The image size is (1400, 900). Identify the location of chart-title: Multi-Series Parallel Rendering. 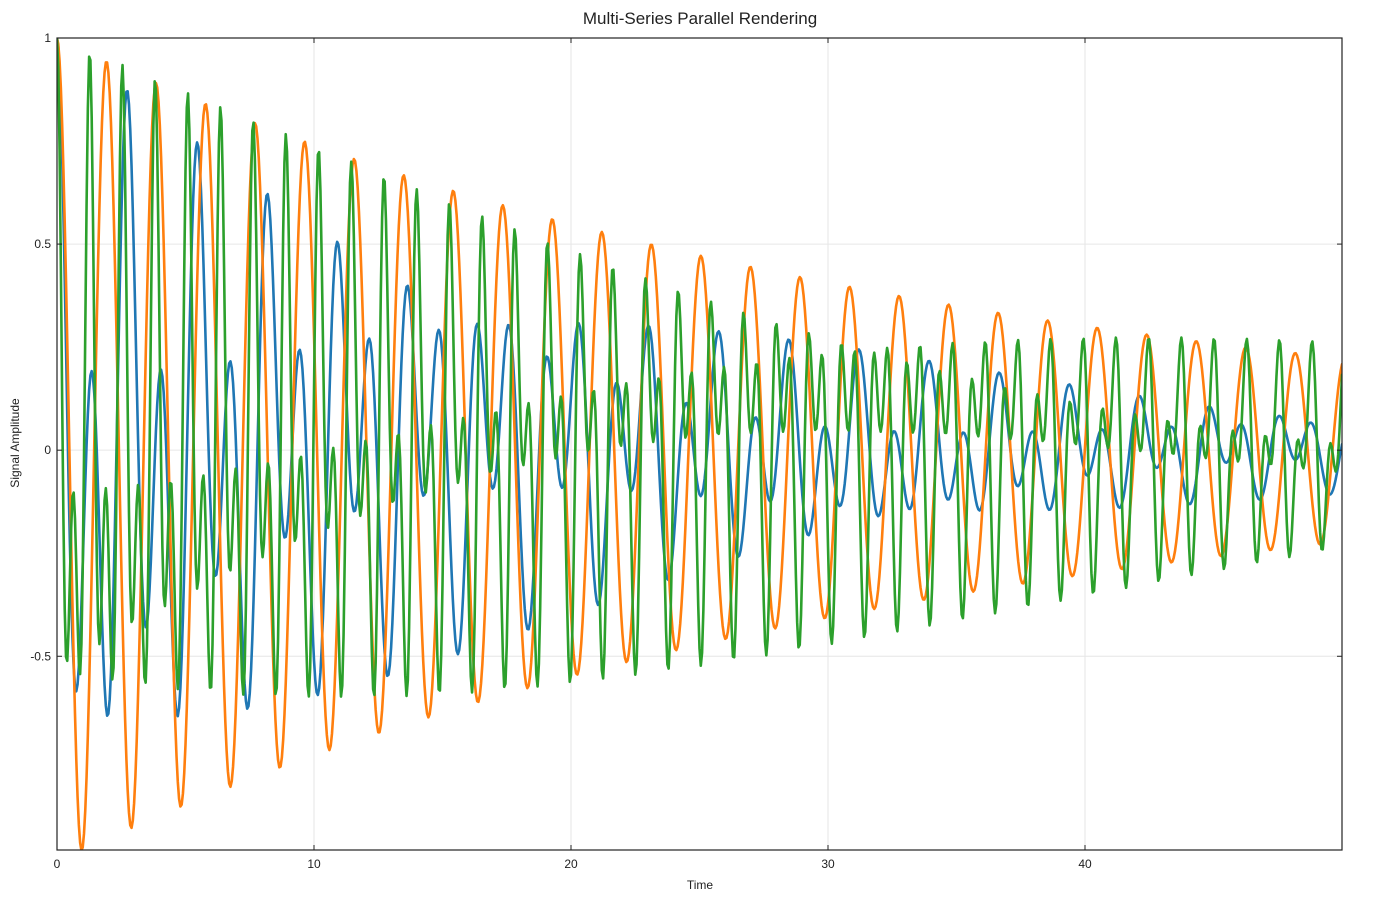
(700, 18).